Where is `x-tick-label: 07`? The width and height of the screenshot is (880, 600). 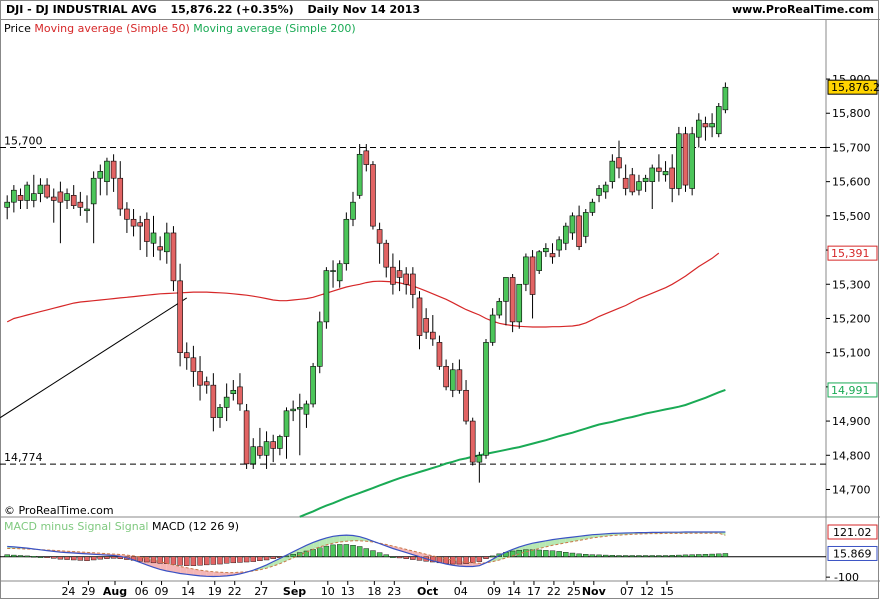 x-tick-label: 07 is located at coordinates (627, 591).